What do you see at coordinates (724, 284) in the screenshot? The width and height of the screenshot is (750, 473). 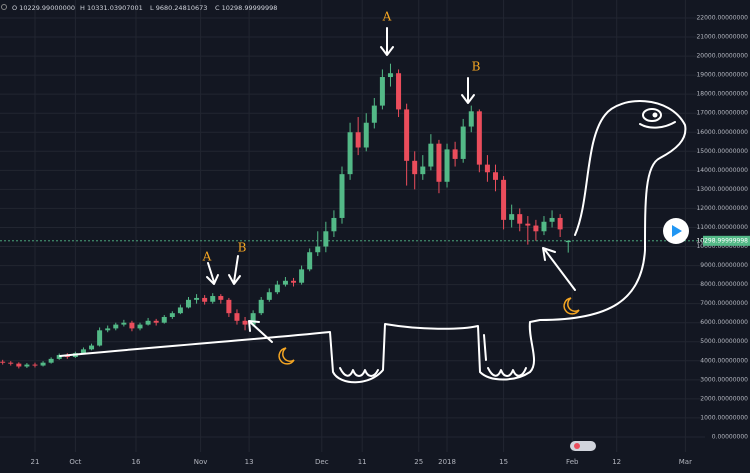 I see `y-tick-label: 8000.00000000` at bounding box center [724, 284].